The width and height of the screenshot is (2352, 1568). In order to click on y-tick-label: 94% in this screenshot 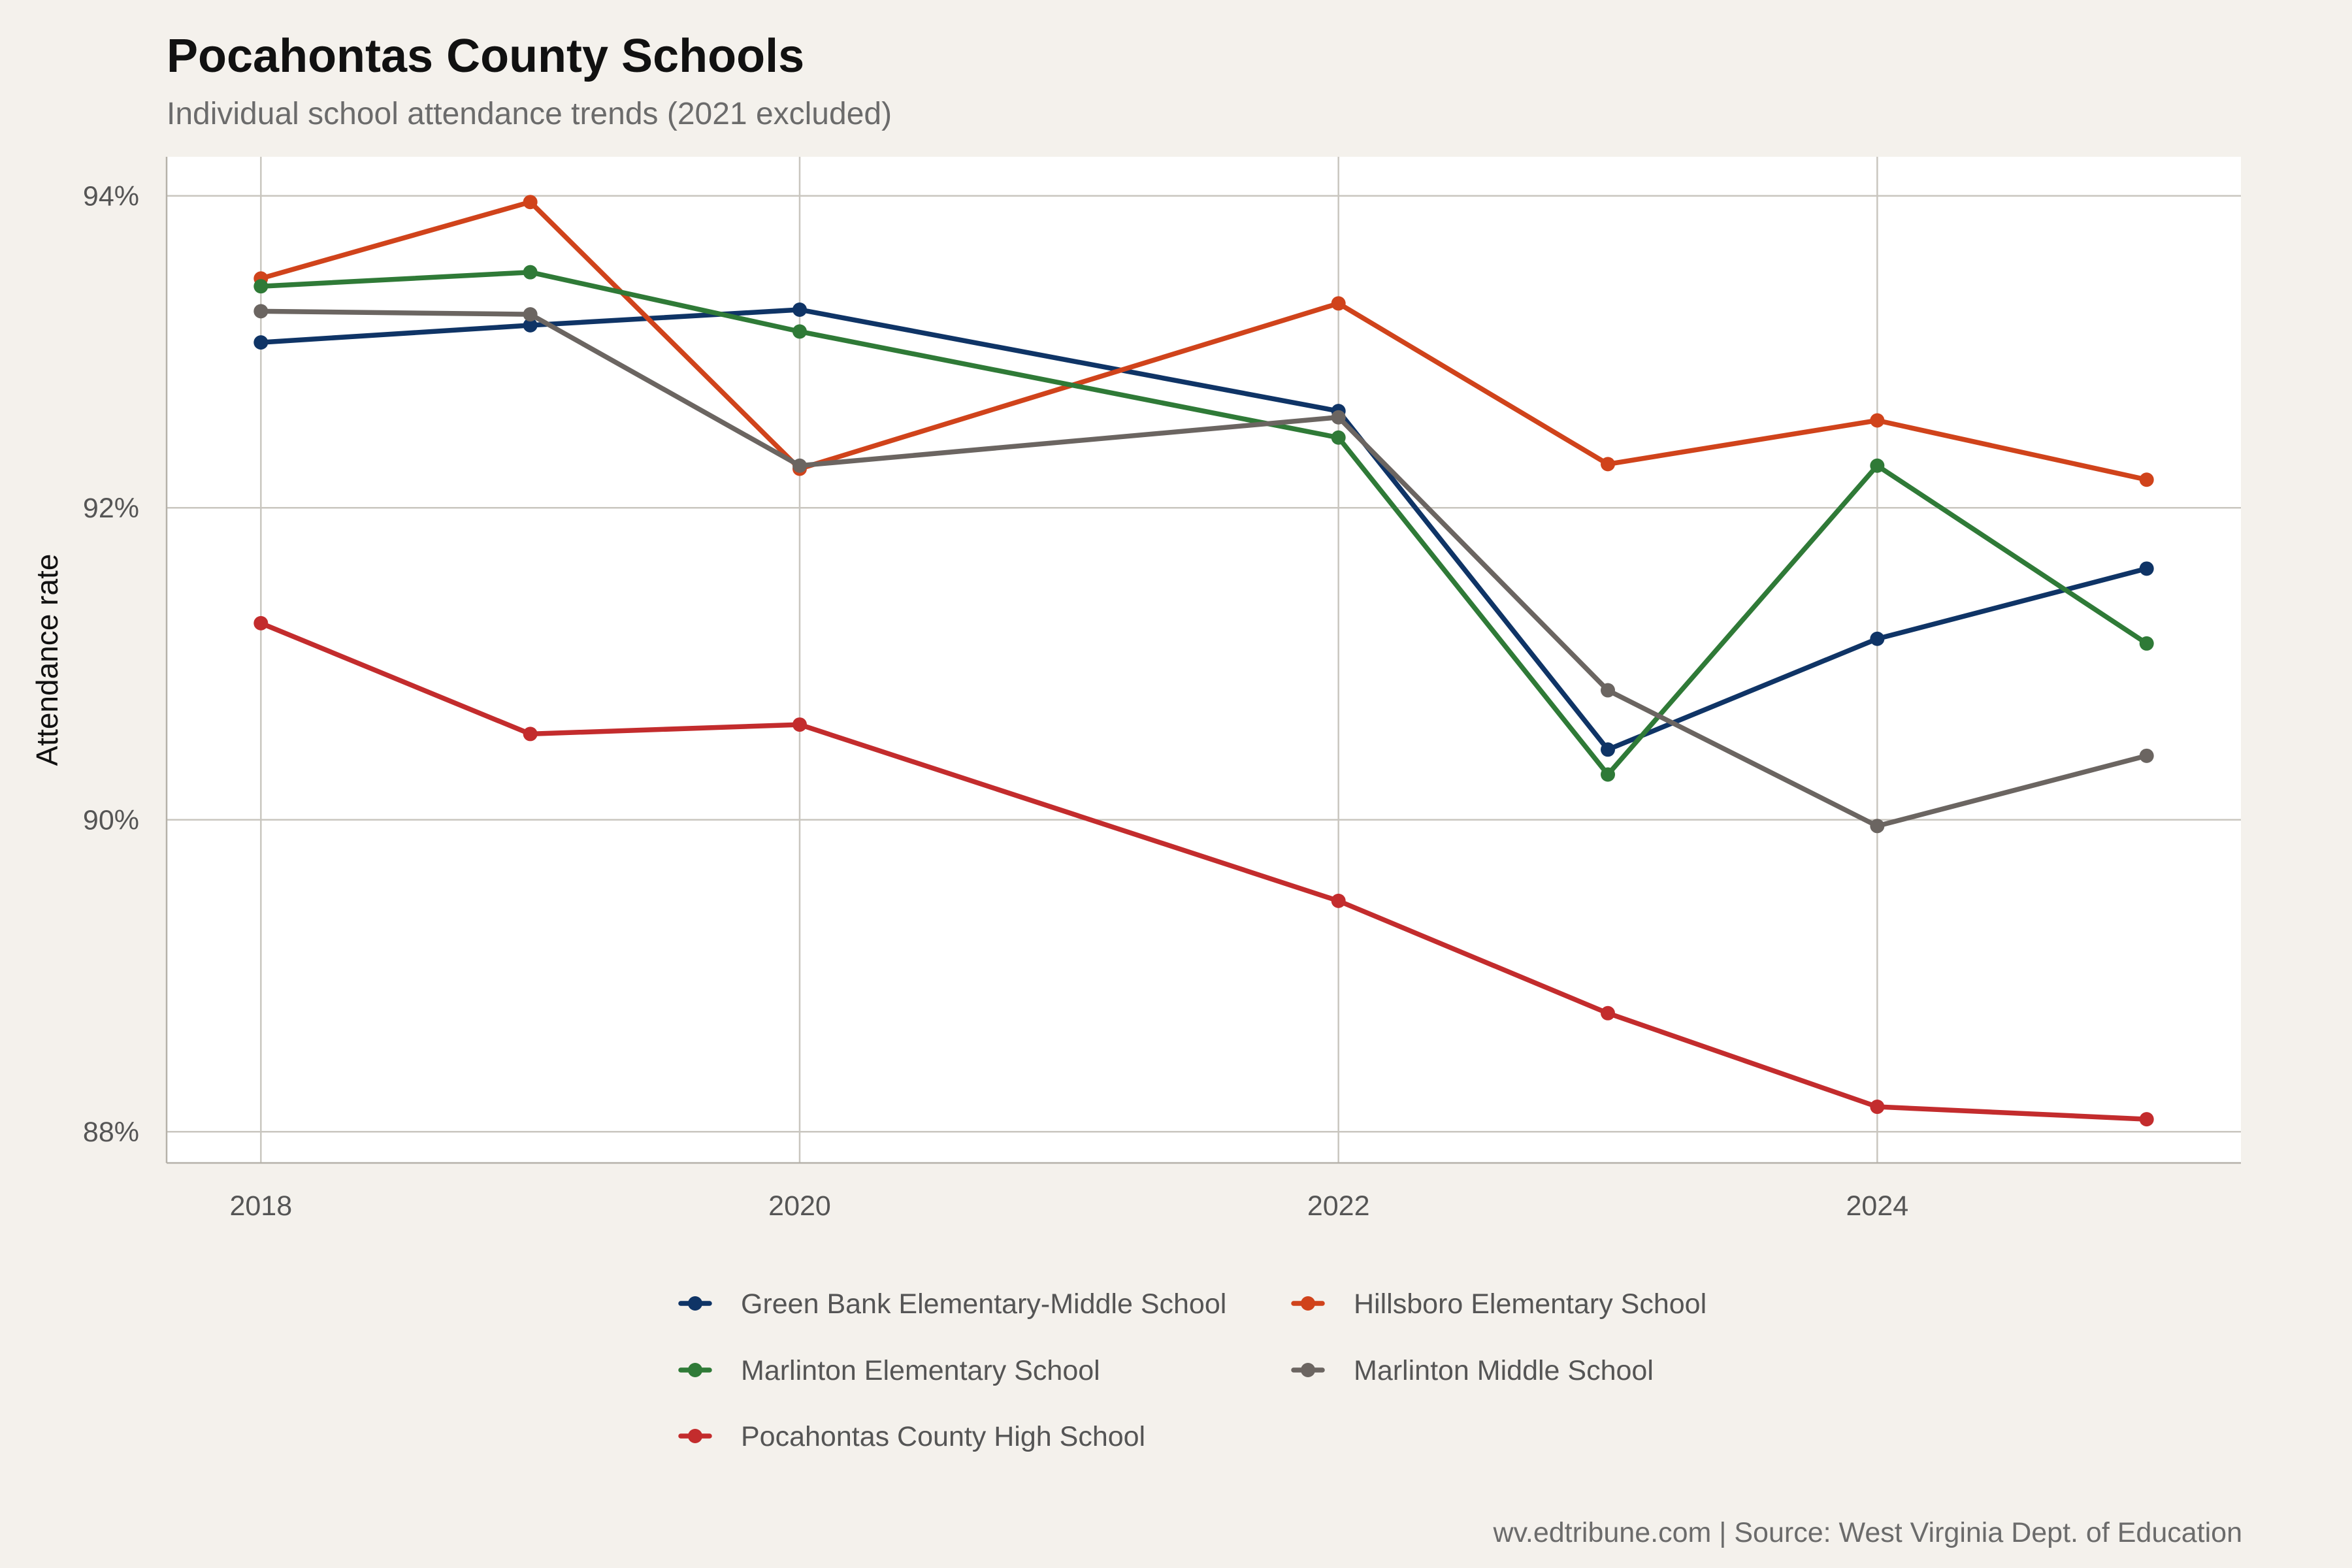, I will do `click(111, 196)`.